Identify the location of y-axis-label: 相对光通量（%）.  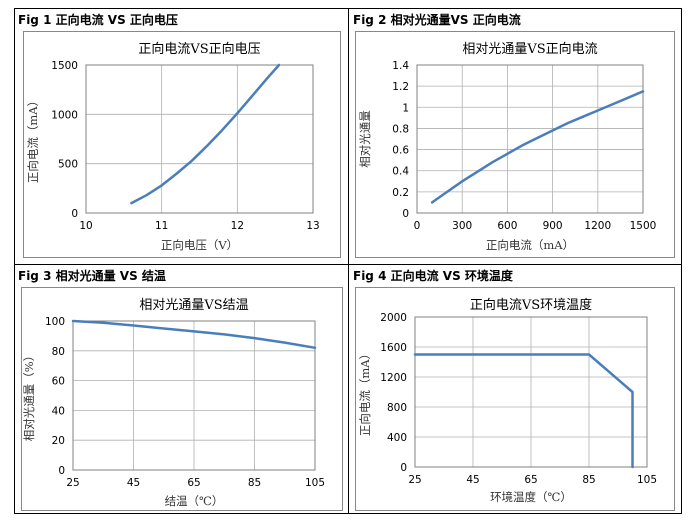
(29, 395).